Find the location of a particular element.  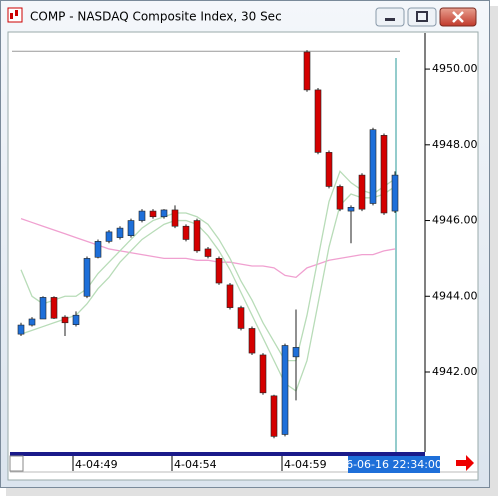

maximize-button is located at coordinates (422, 17).